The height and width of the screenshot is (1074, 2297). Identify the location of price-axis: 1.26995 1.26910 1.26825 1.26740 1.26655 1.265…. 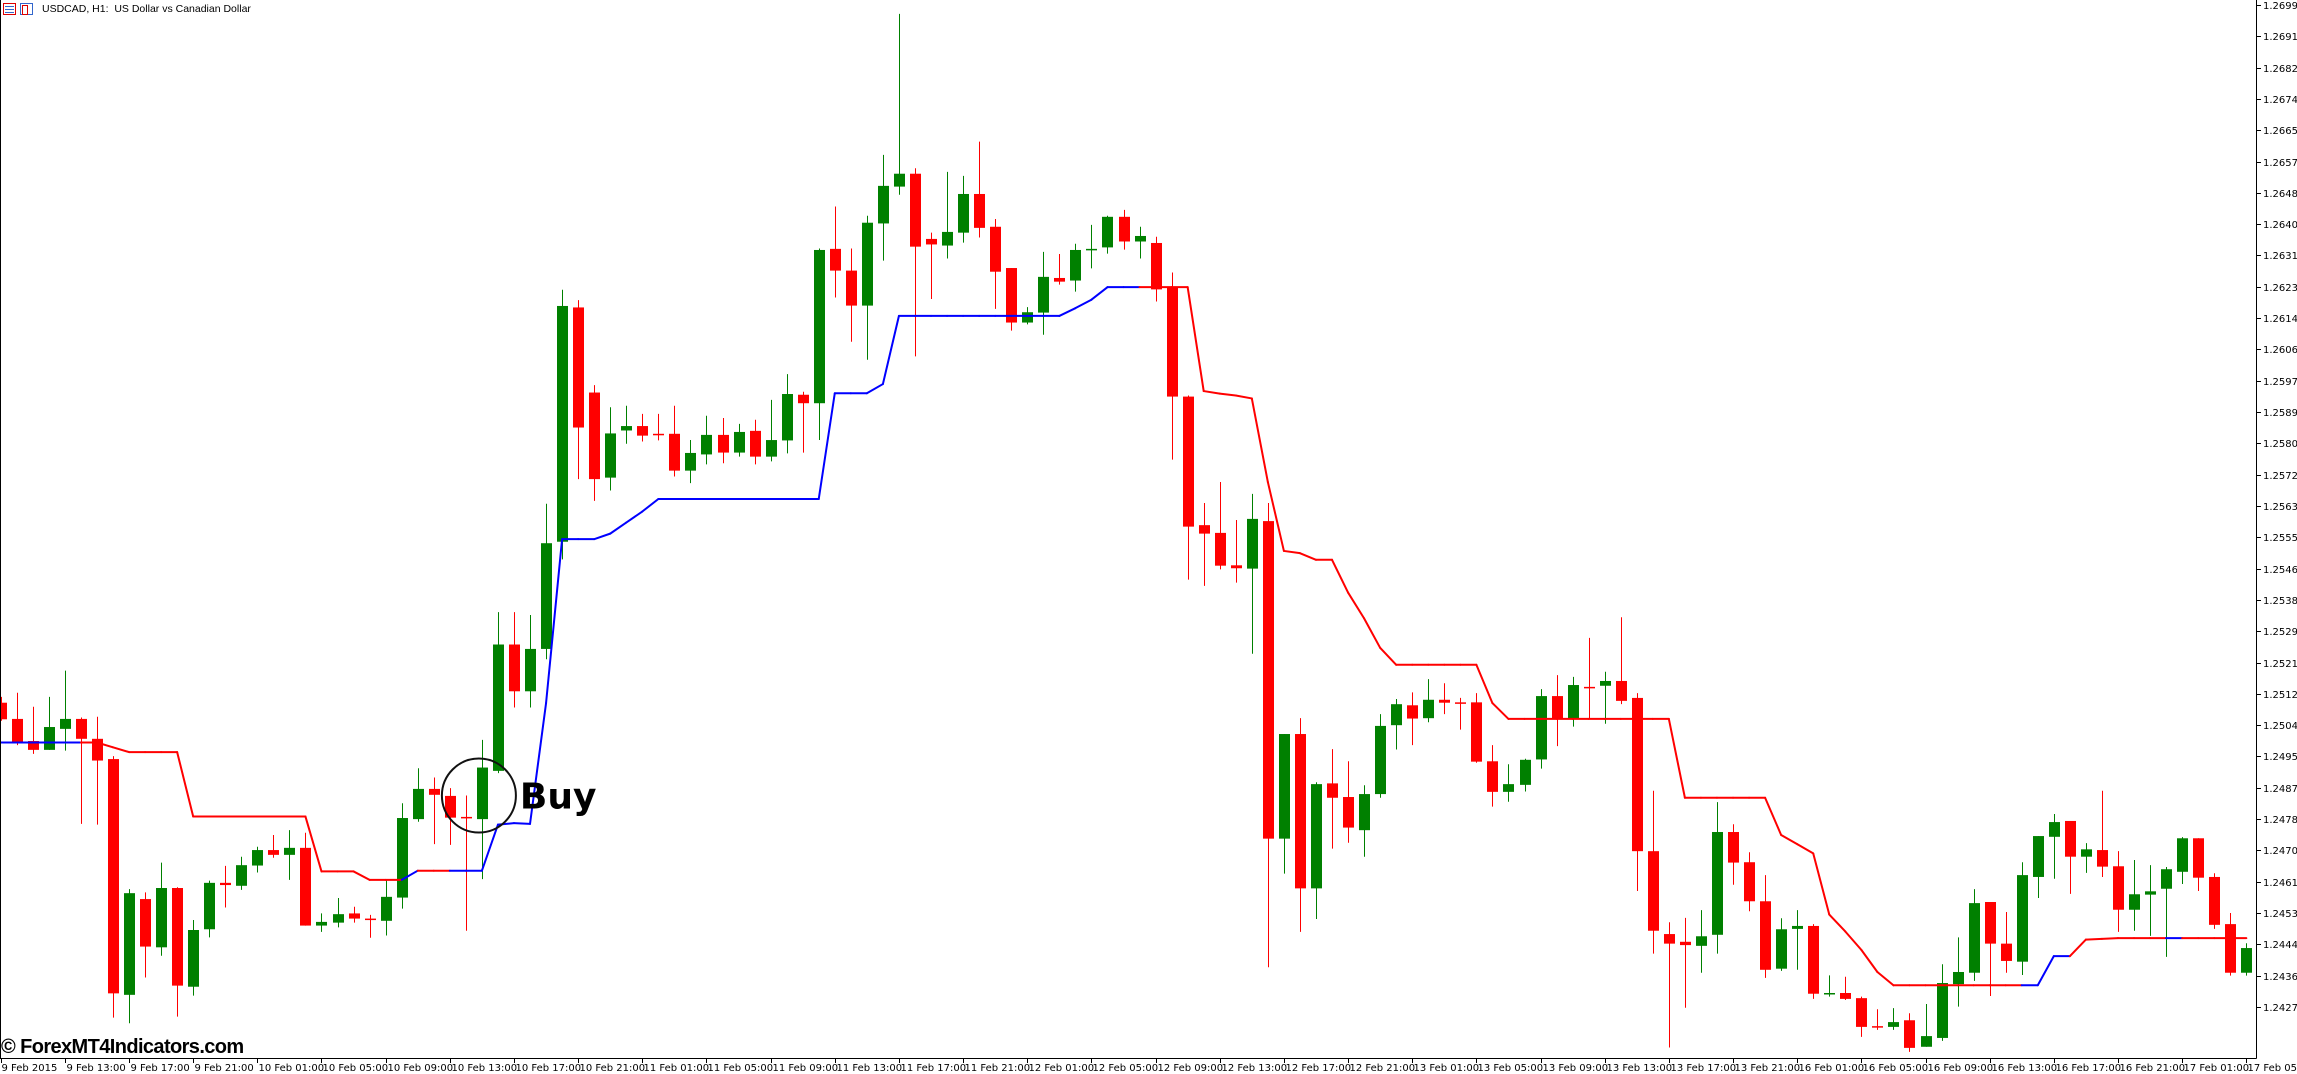
(2276, 507).